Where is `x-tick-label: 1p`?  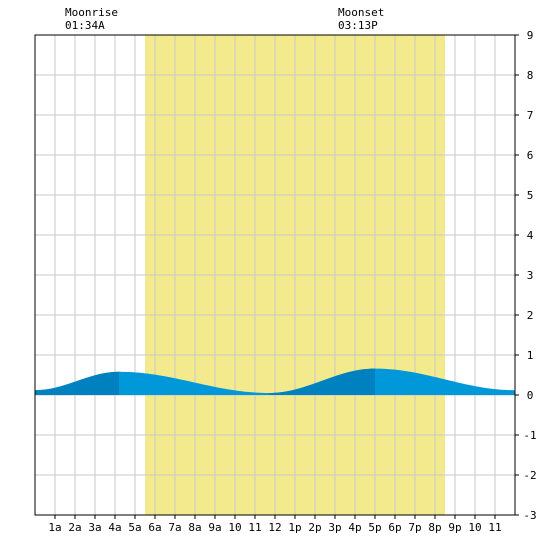
x-tick-label: 1p is located at coordinates (294, 527).